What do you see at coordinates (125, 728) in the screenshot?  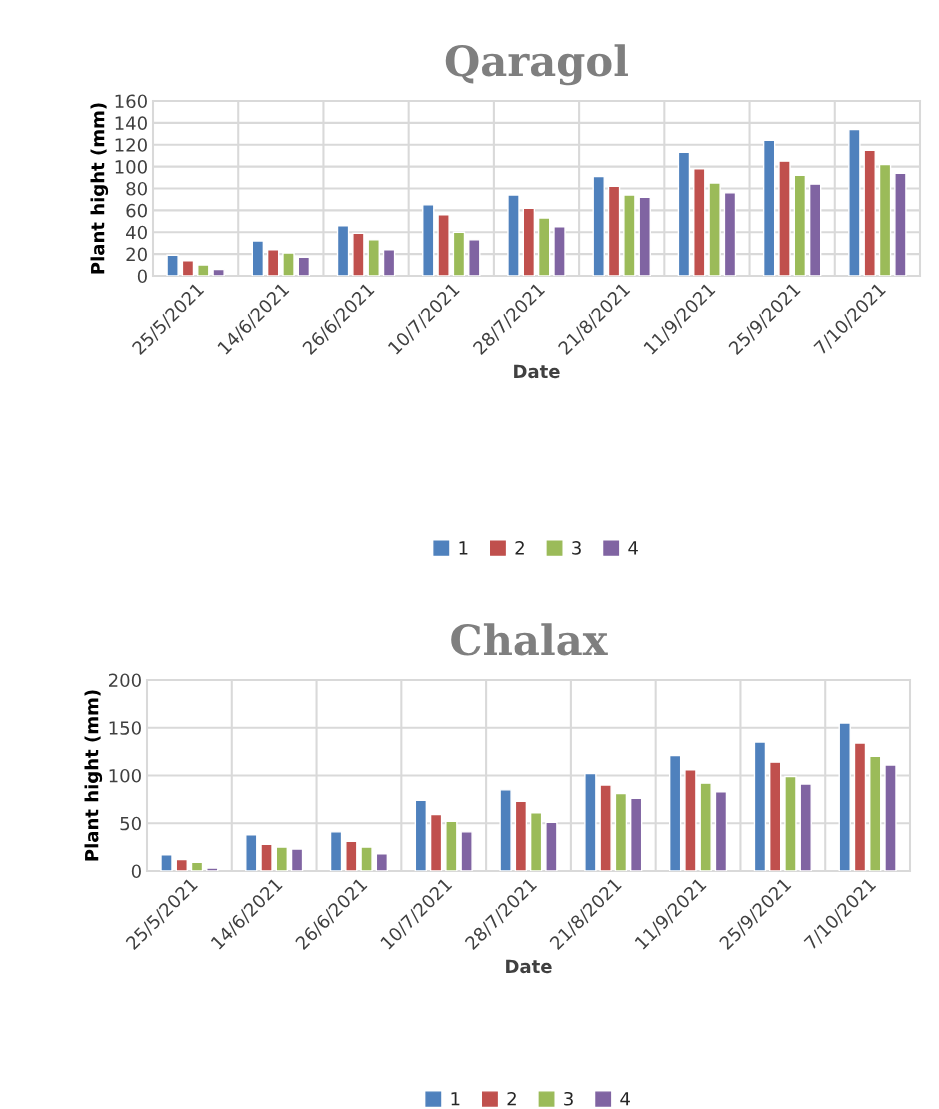 I see `y-tick-label: 150` at bounding box center [125, 728].